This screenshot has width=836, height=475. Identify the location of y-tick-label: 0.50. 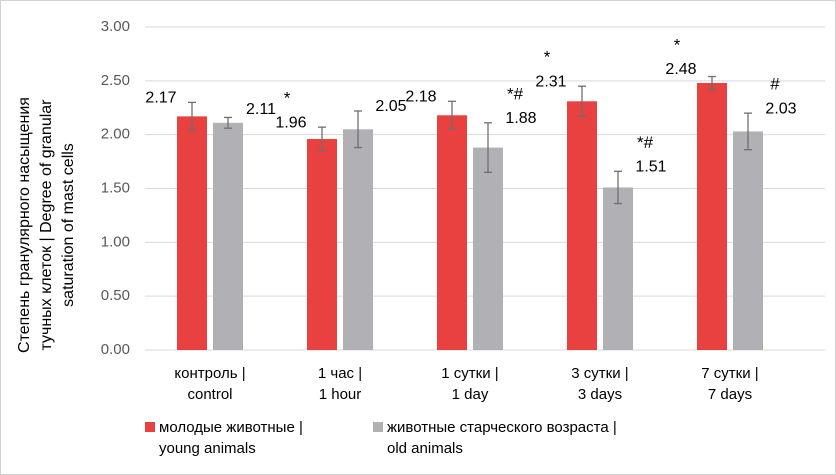
(115, 295).